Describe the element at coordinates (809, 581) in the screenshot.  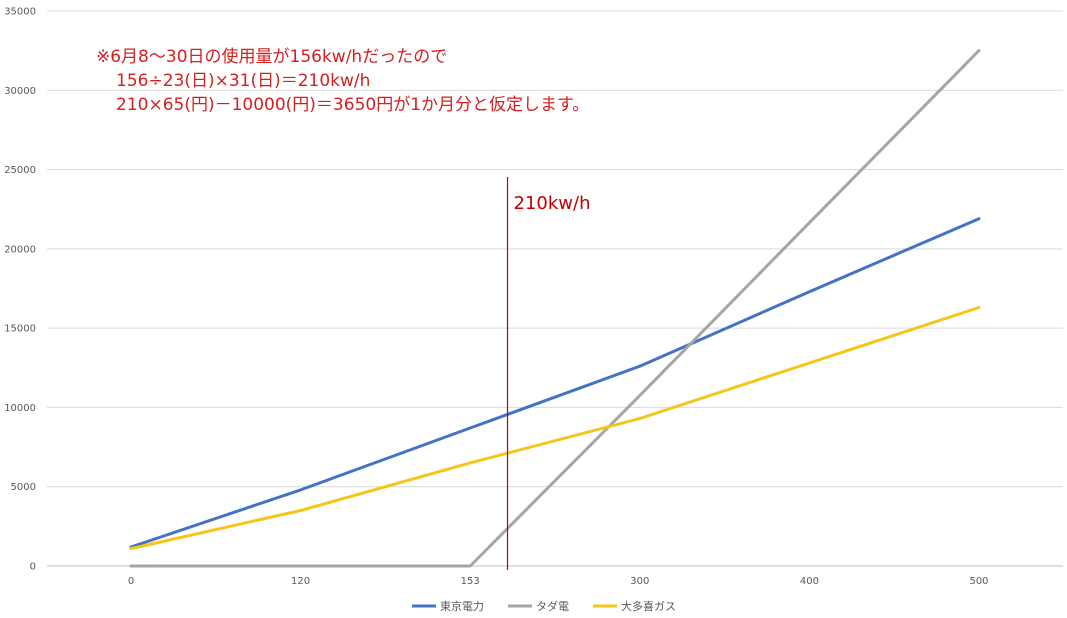
I see `x-tick-label: 400` at that location.